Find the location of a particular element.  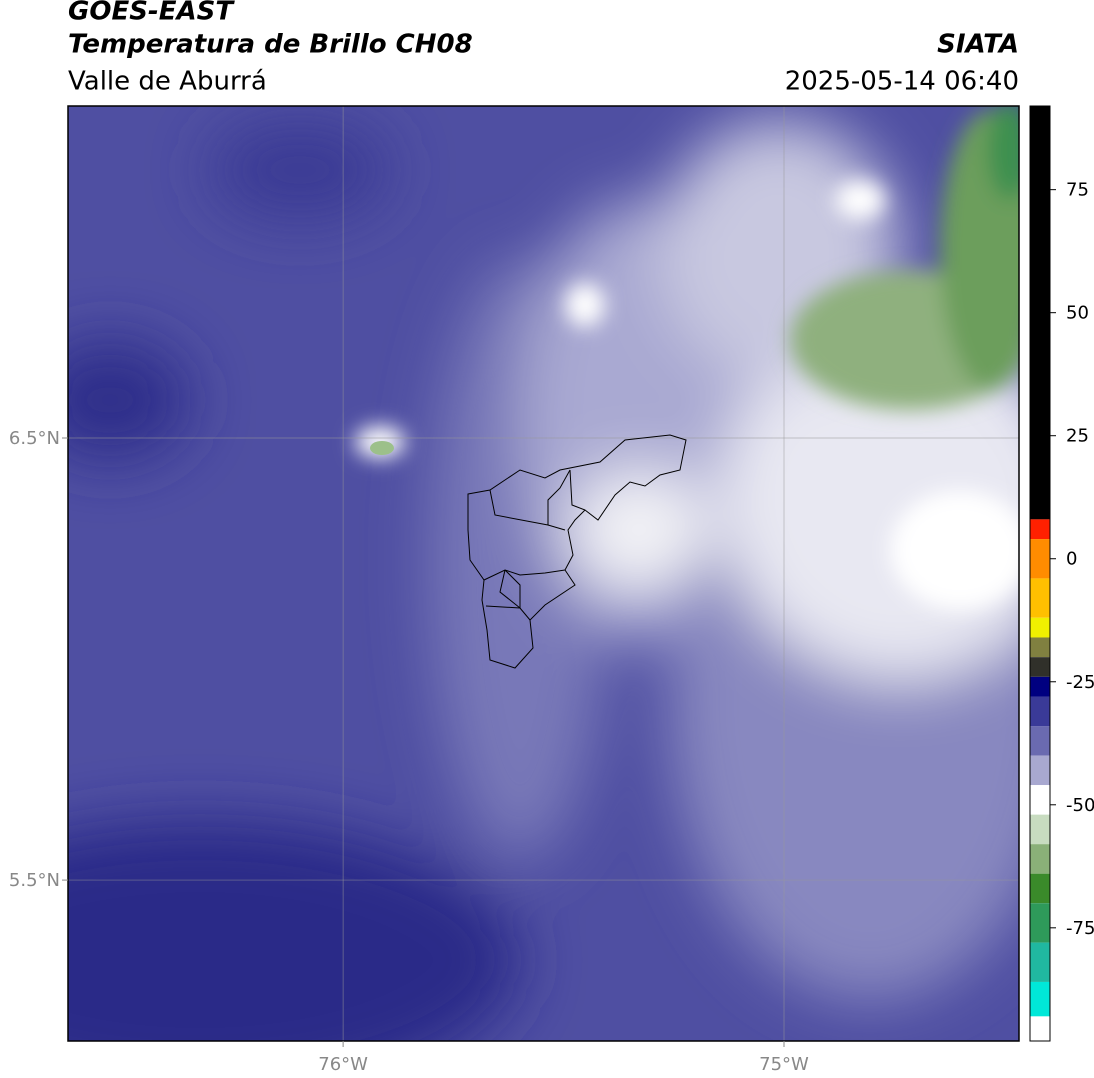

colorbar-tick-label: -25 is located at coordinates (1080, 682).